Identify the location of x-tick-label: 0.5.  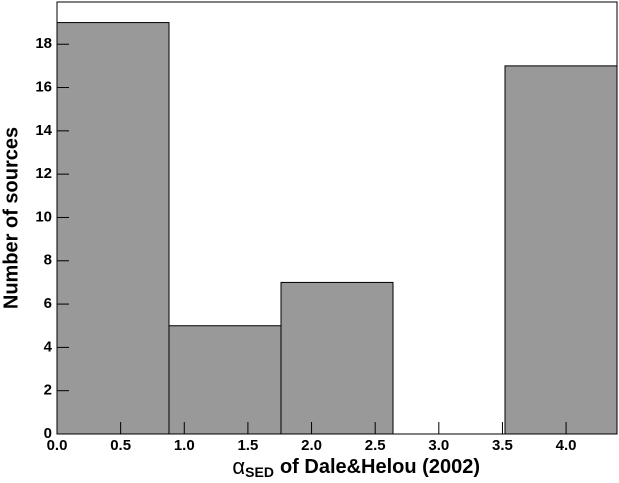
(120, 445).